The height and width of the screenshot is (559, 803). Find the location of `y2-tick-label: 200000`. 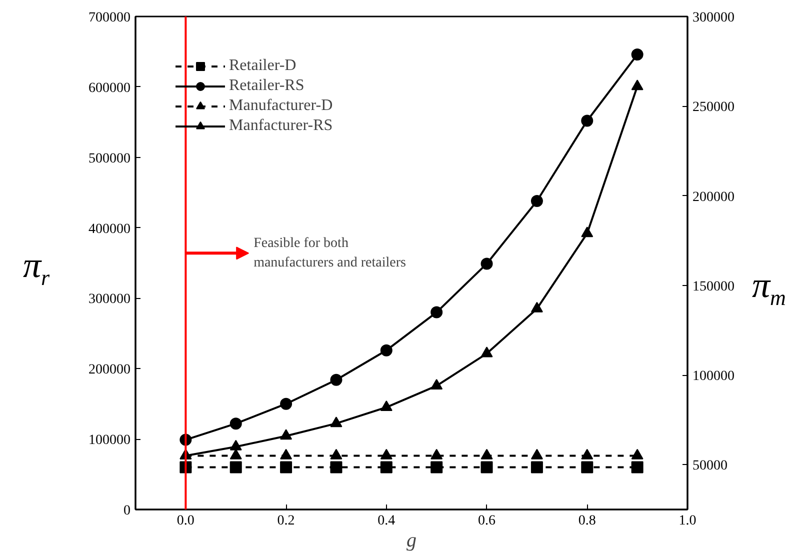

y2-tick-label: 200000 is located at coordinates (713, 197).